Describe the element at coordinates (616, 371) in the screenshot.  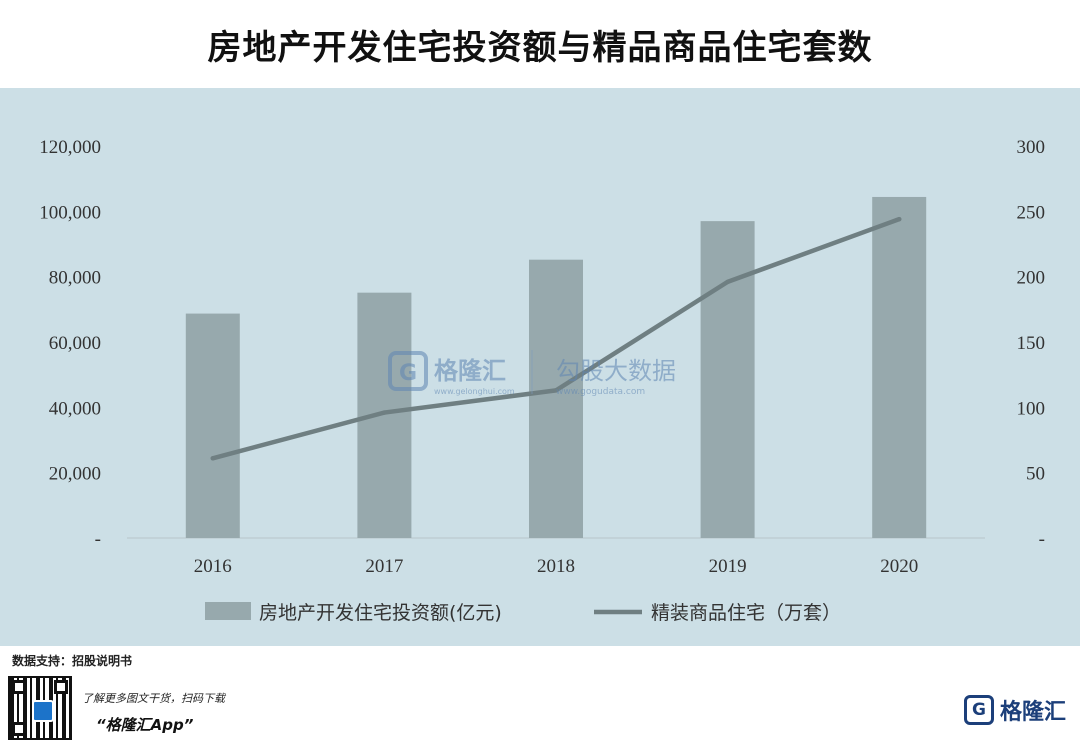
I see `watermark-data: 勾股大数据` at that location.